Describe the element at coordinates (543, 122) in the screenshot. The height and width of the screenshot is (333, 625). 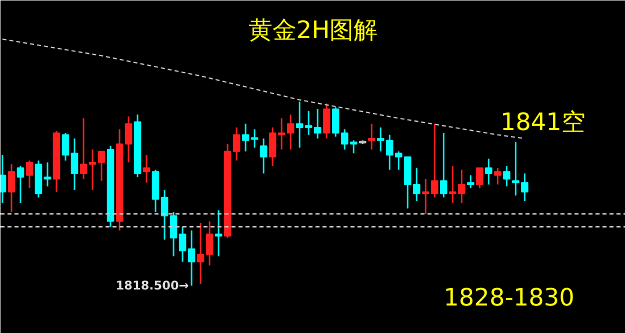
I see `annotation: 1841空` at that location.